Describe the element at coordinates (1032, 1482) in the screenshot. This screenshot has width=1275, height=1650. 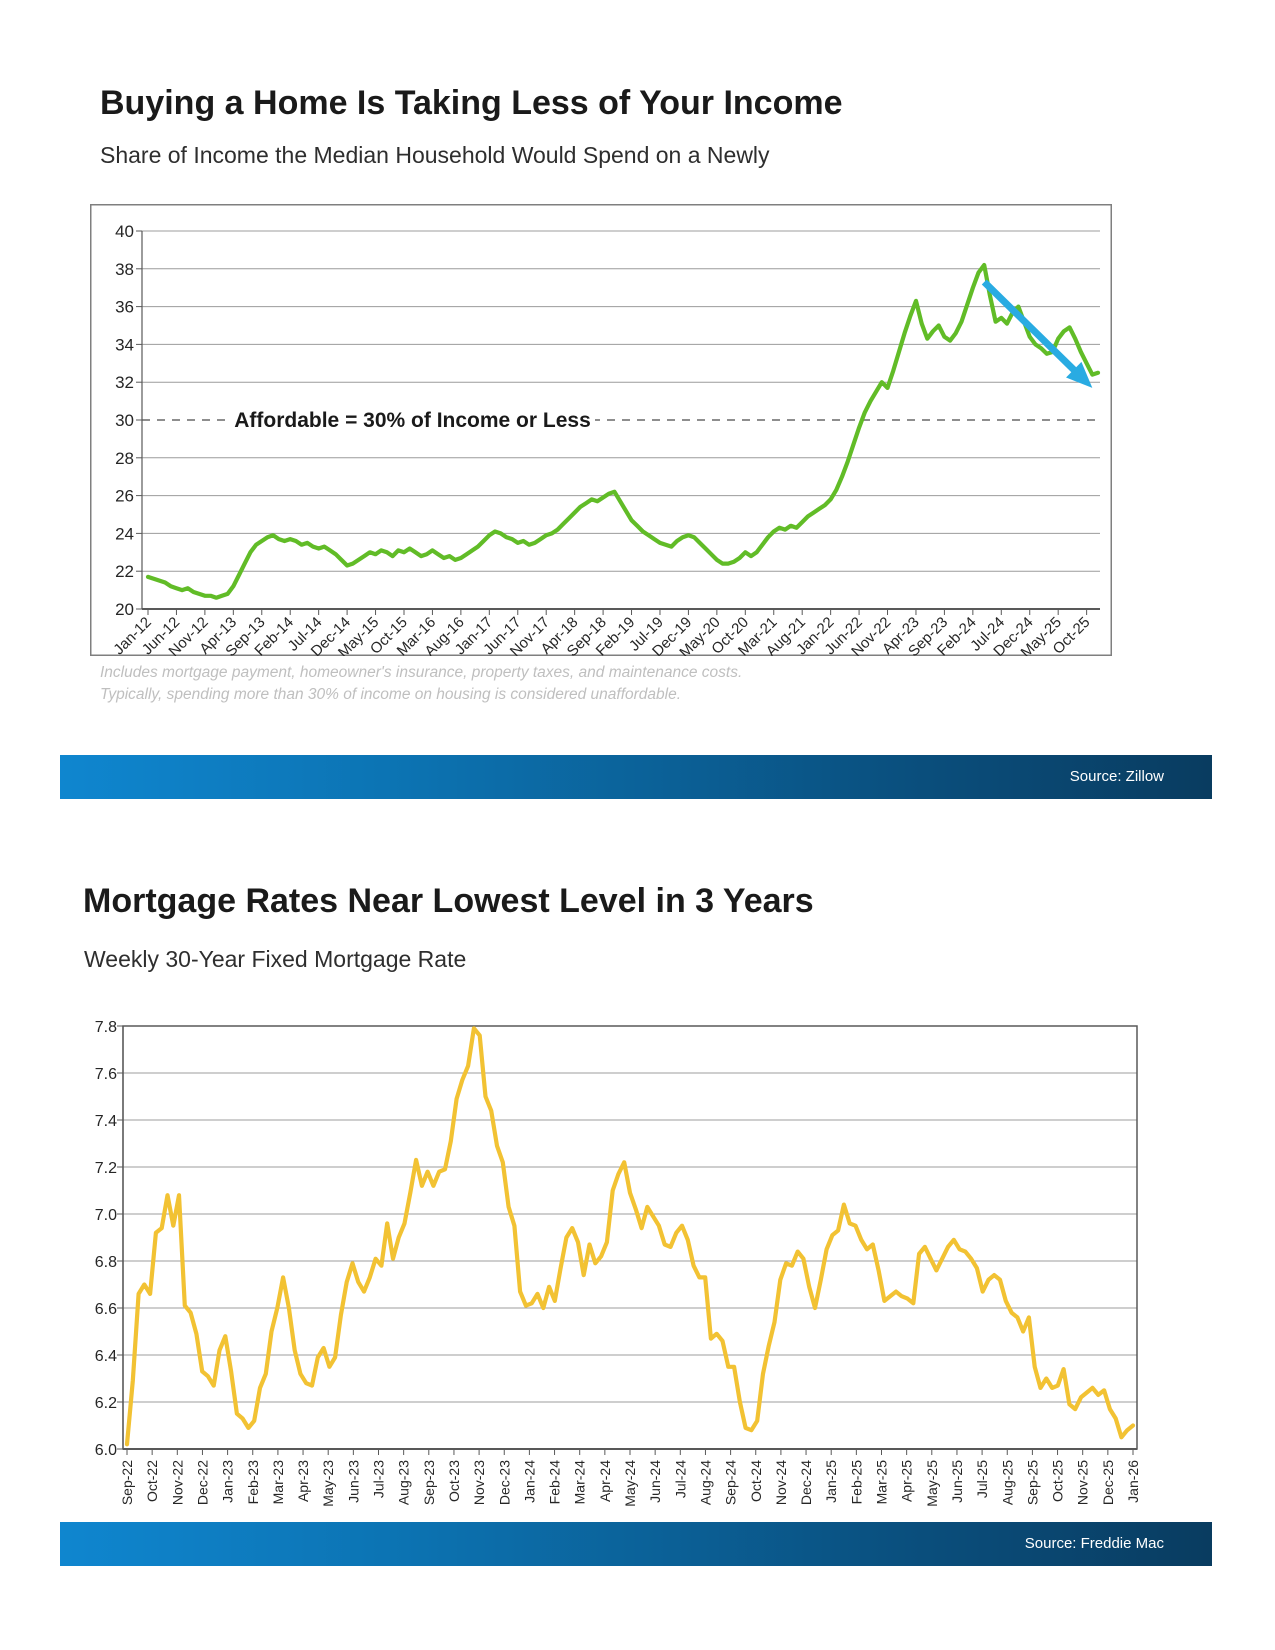
I see `svg-text: Sep-25` at that location.